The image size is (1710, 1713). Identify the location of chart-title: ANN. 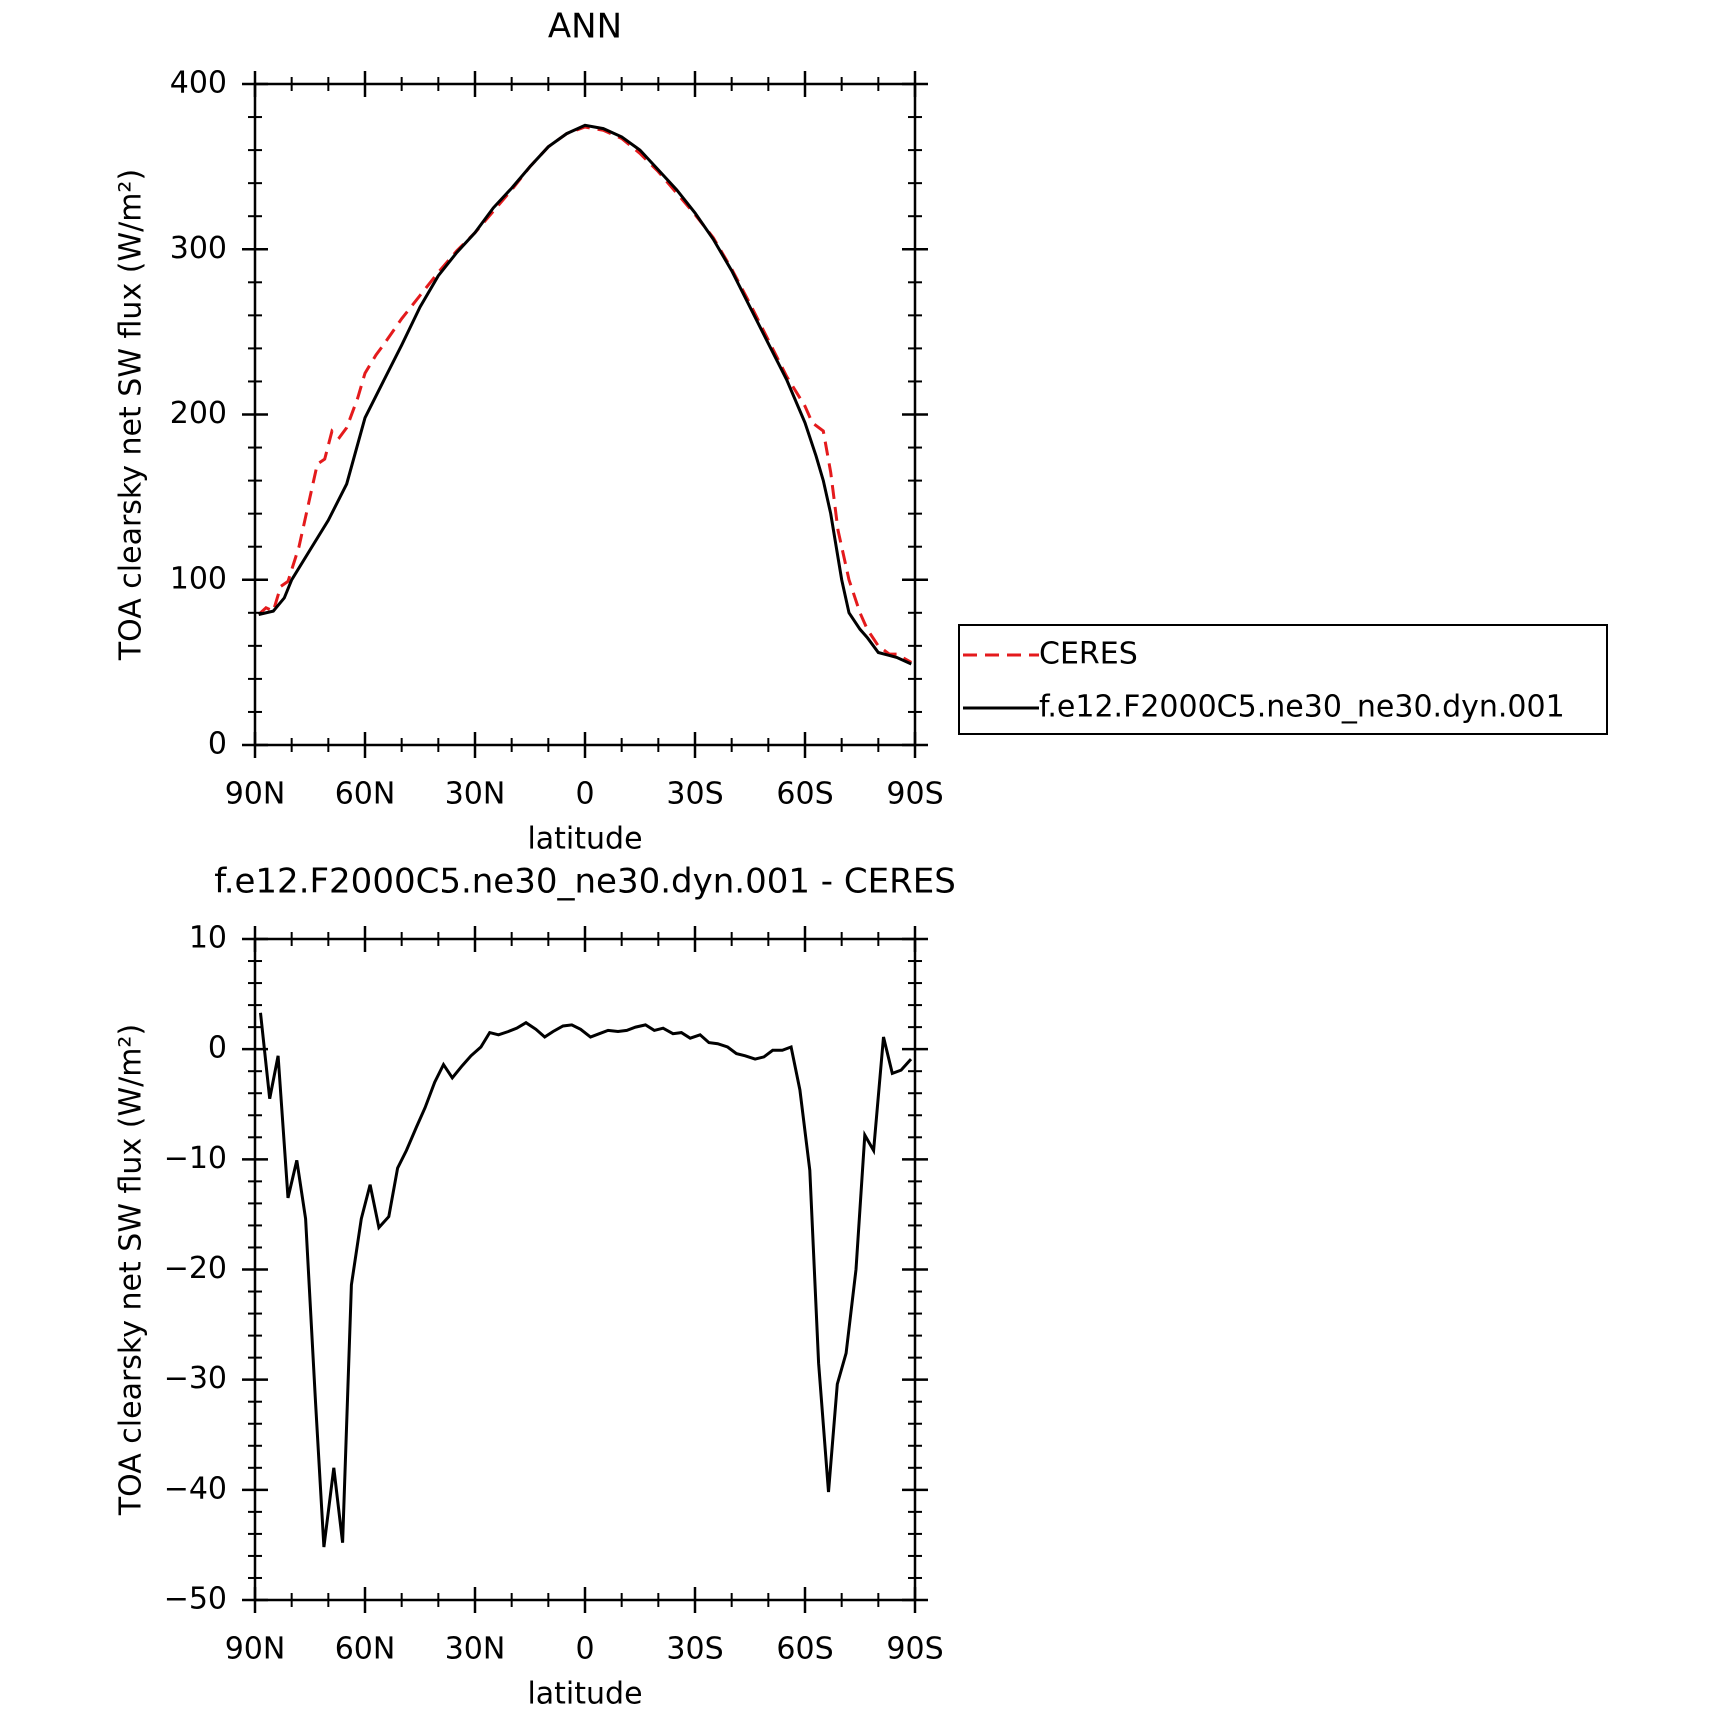
(585, 27).